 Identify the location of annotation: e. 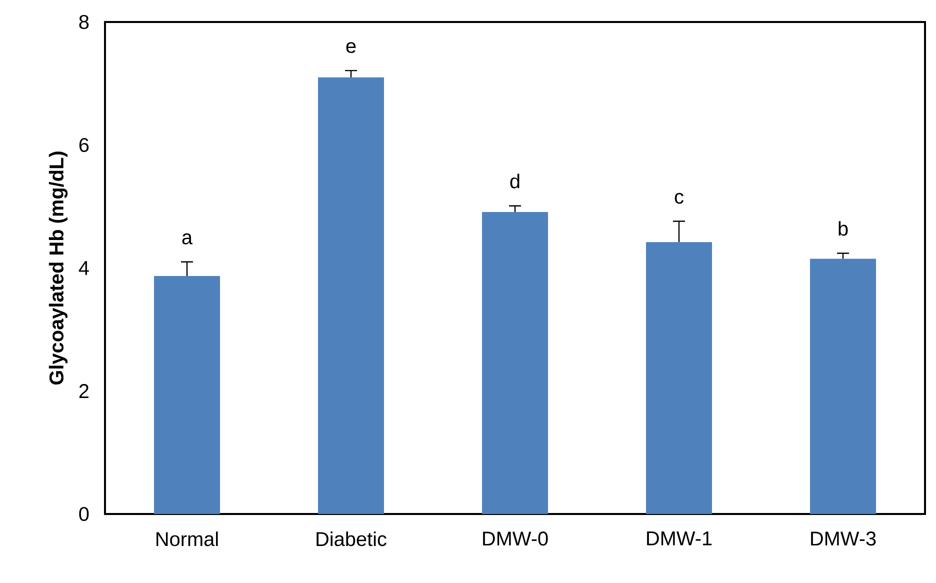
(351, 48).